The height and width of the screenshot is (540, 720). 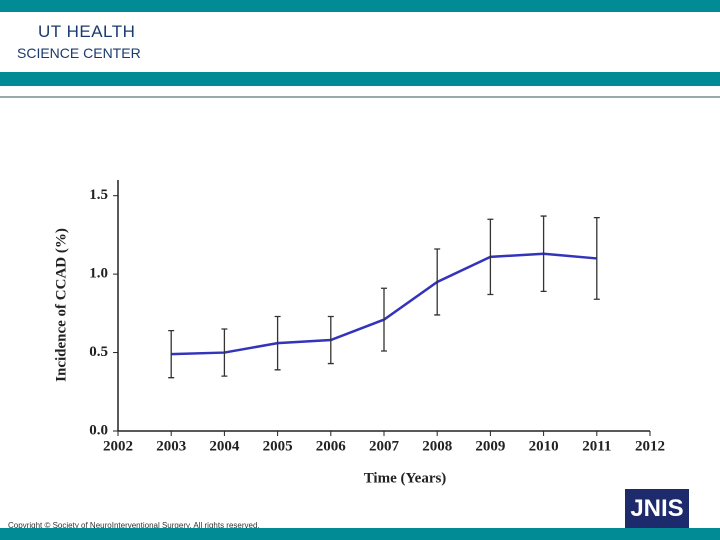 What do you see at coordinates (98, 274) in the screenshot?
I see `y-tick-label: 1.0` at bounding box center [98, 274].